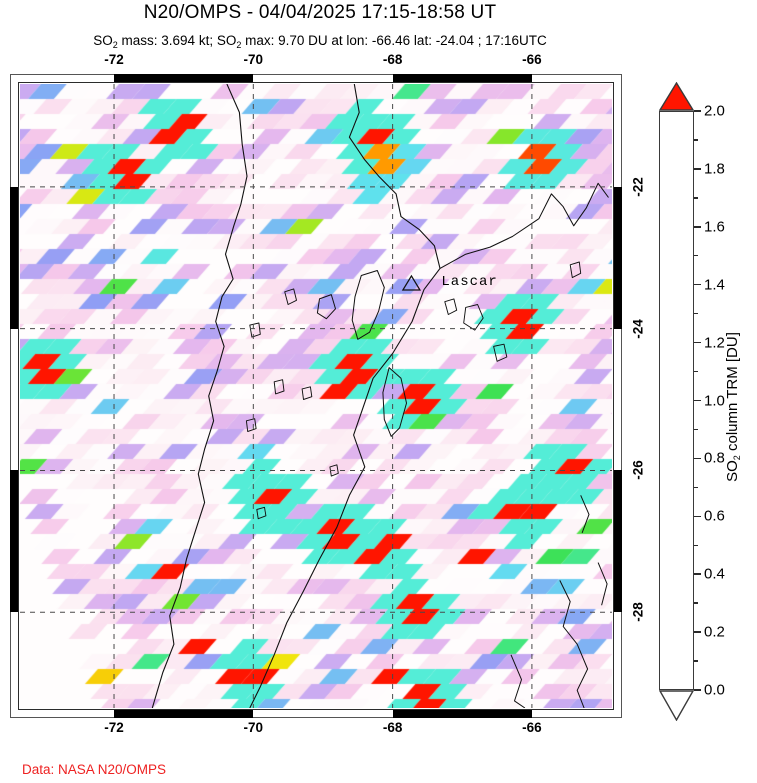 The width and height of the screenshot is (757, 783). Describe the element at coordinates (714, 169) in the screenshot. I see `colorbar-tick-label: 1.8` at that location.